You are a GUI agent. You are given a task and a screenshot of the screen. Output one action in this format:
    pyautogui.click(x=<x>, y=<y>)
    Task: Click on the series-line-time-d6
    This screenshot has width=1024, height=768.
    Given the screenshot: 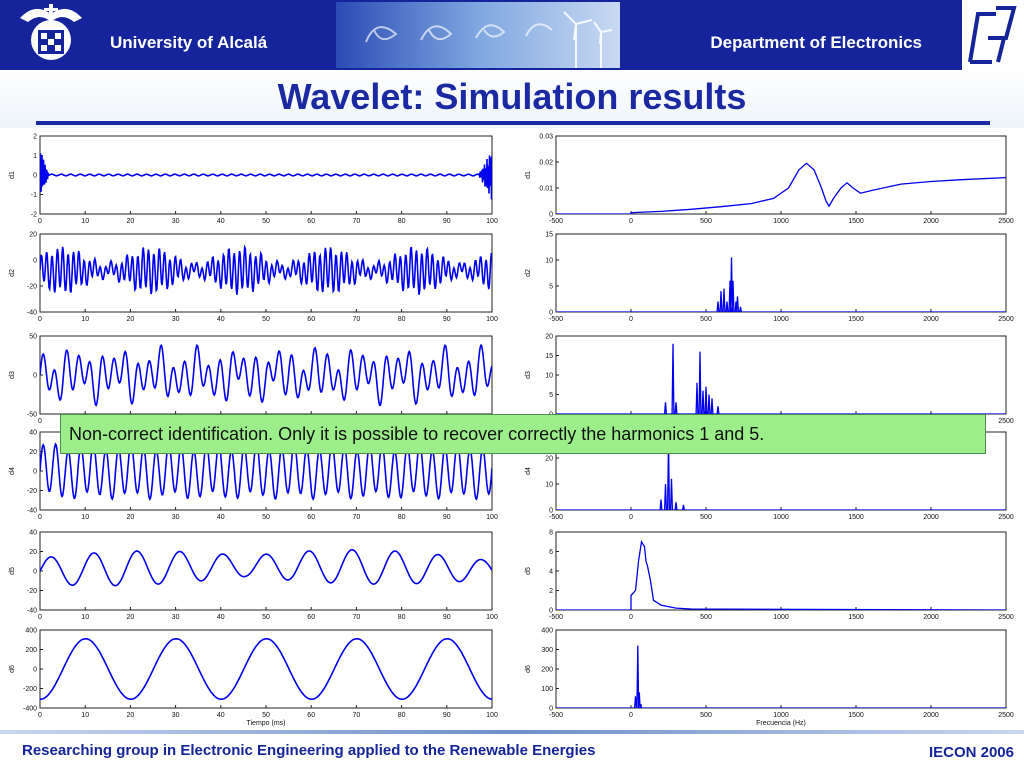 What is the action you would take?
    pyautogui.click(x=266, y=669)
    